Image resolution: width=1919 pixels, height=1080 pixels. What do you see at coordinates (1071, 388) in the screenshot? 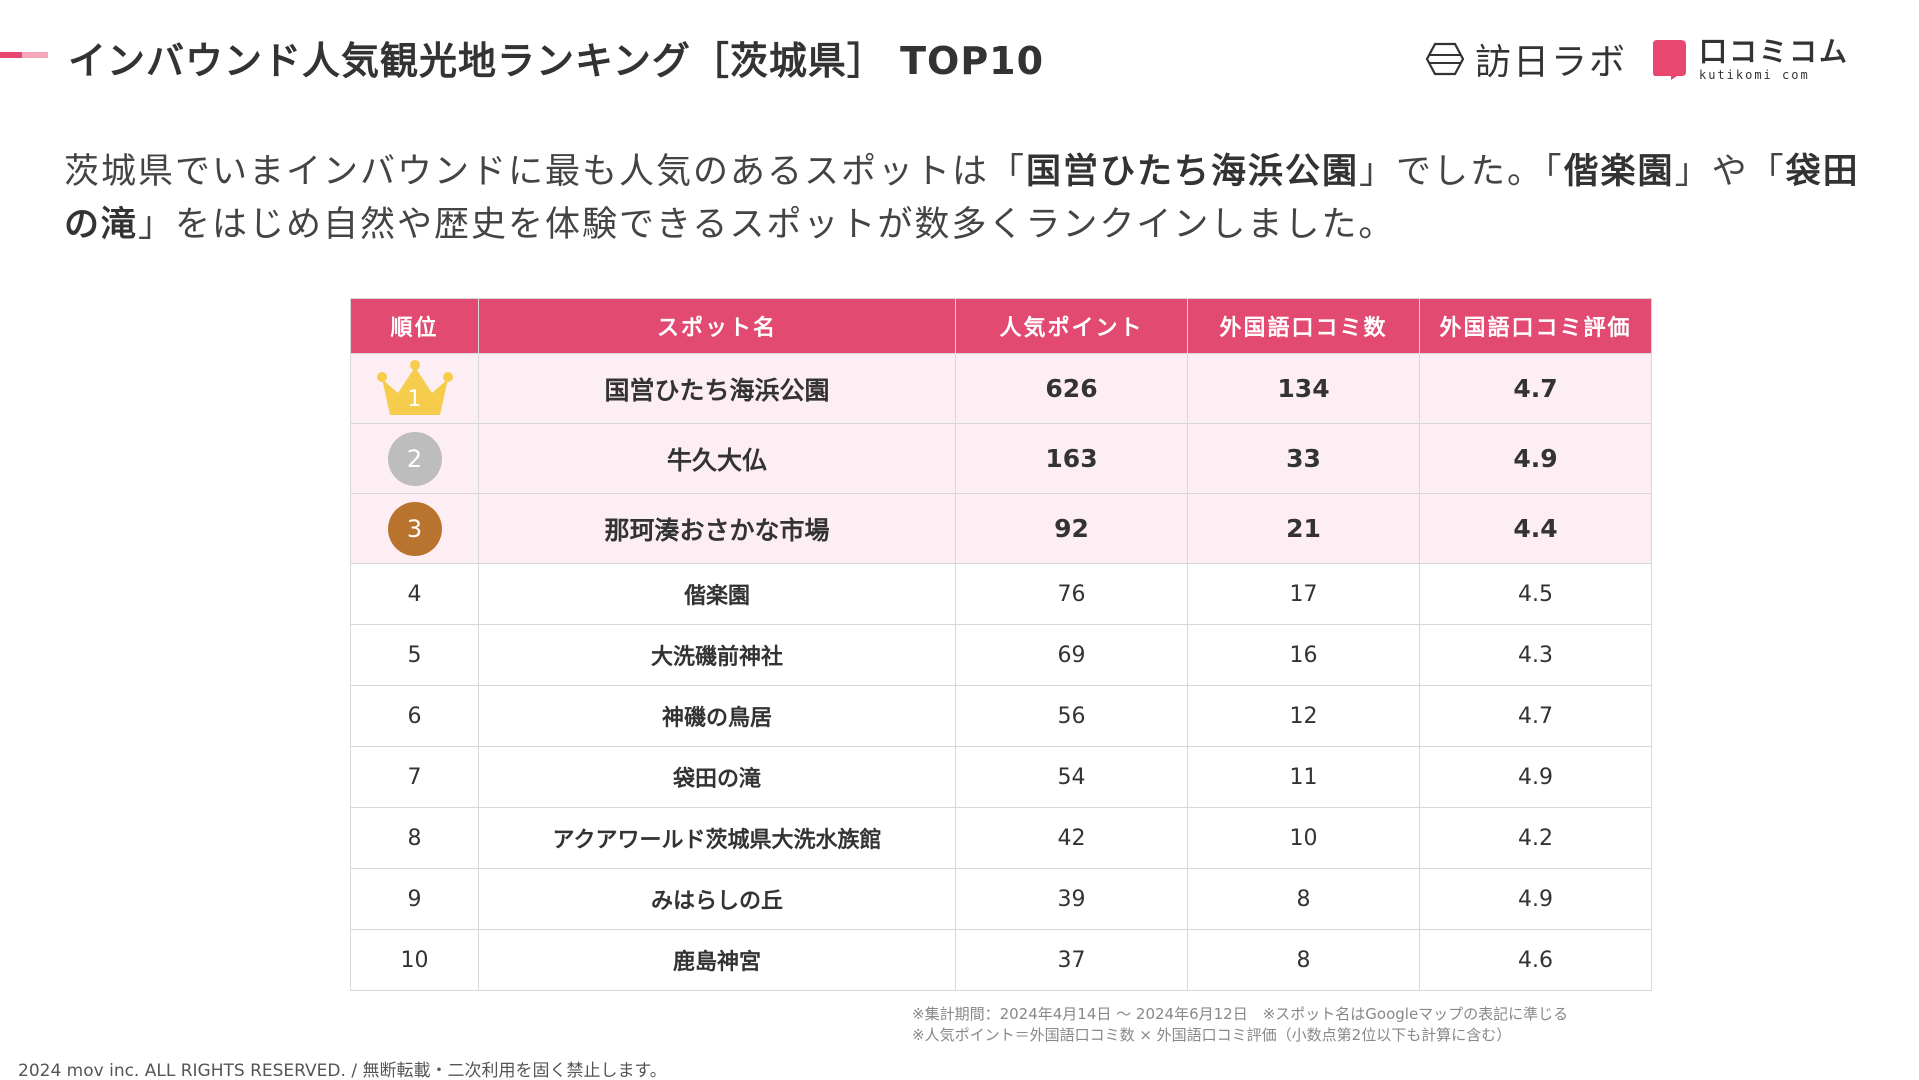
I see `points-cell: 626` at bounding box center [1071, 388].